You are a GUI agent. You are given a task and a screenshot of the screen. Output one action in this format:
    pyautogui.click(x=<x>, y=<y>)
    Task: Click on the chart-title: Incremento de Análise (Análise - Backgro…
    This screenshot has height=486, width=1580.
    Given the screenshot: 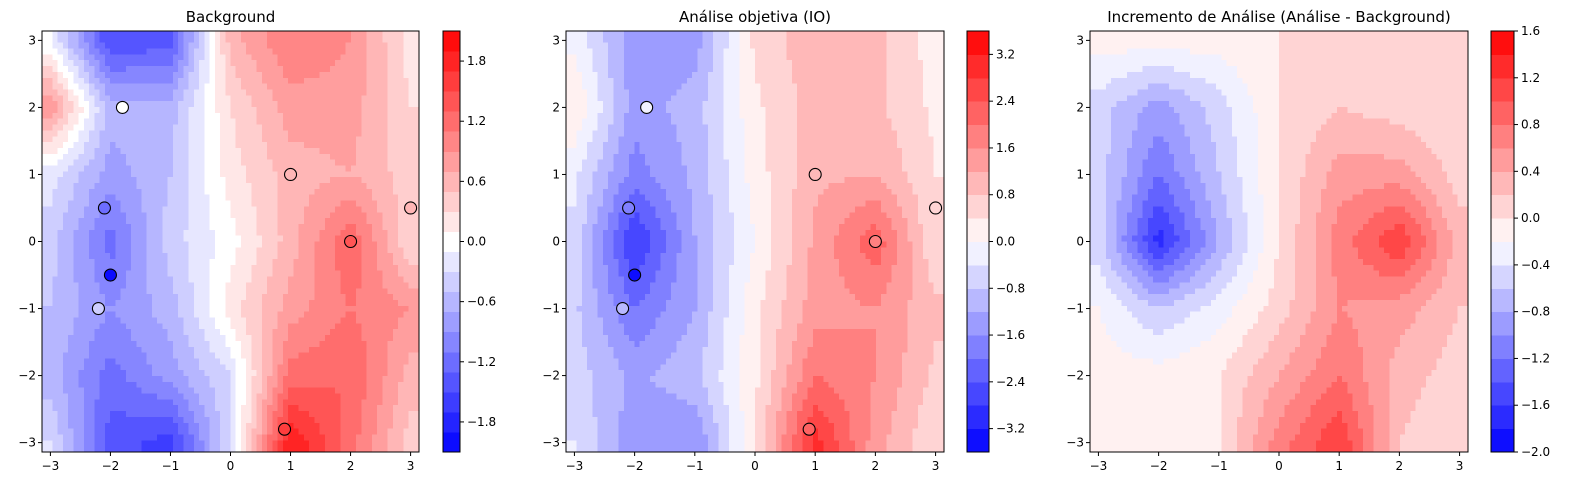 What is the action you would take?
    pyautogui.click(x=1279, y=17)
    